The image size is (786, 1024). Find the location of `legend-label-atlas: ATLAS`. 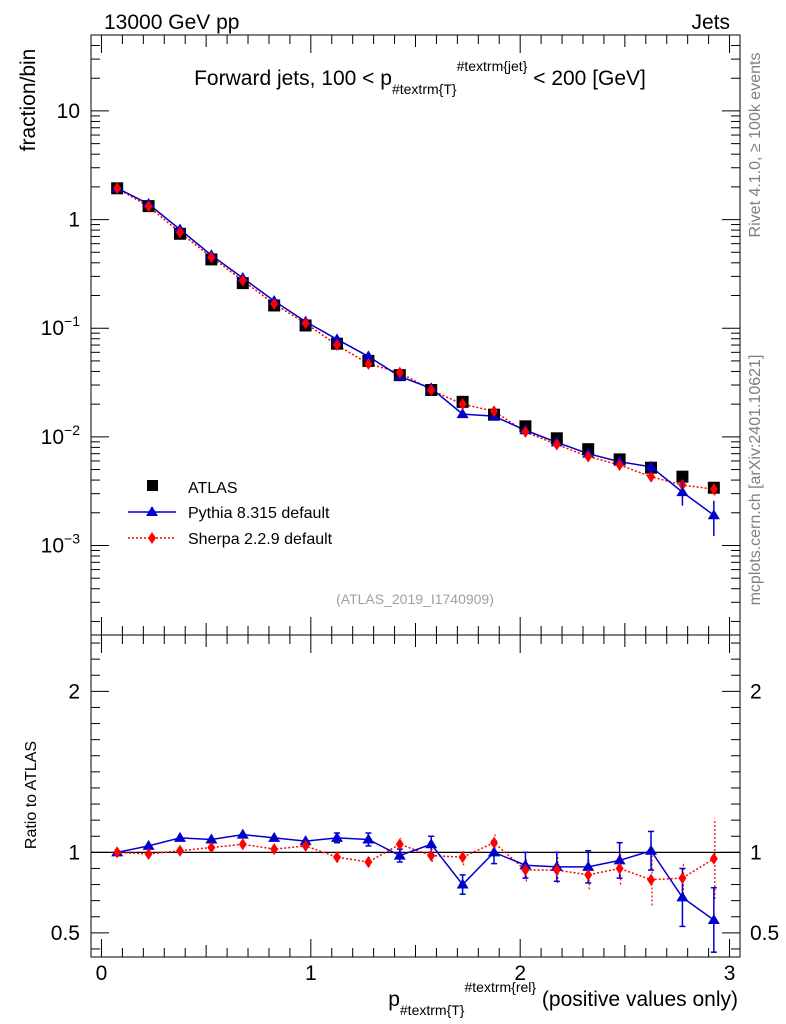

legend-label-atlas: ATLAS is located at coordinates (213, 488).